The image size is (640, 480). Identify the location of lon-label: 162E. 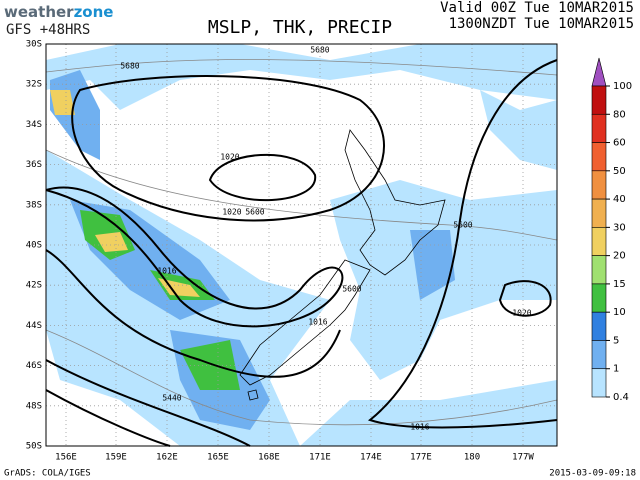
(167, 458).